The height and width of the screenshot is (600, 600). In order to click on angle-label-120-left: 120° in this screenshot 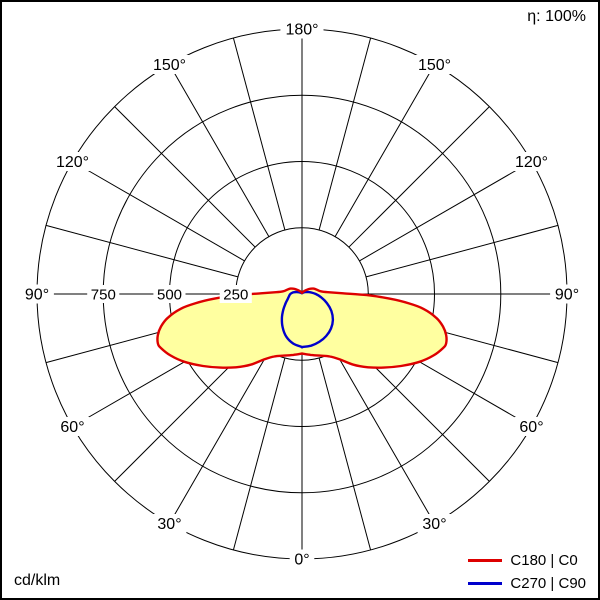, I will do `click(72, 162)`.